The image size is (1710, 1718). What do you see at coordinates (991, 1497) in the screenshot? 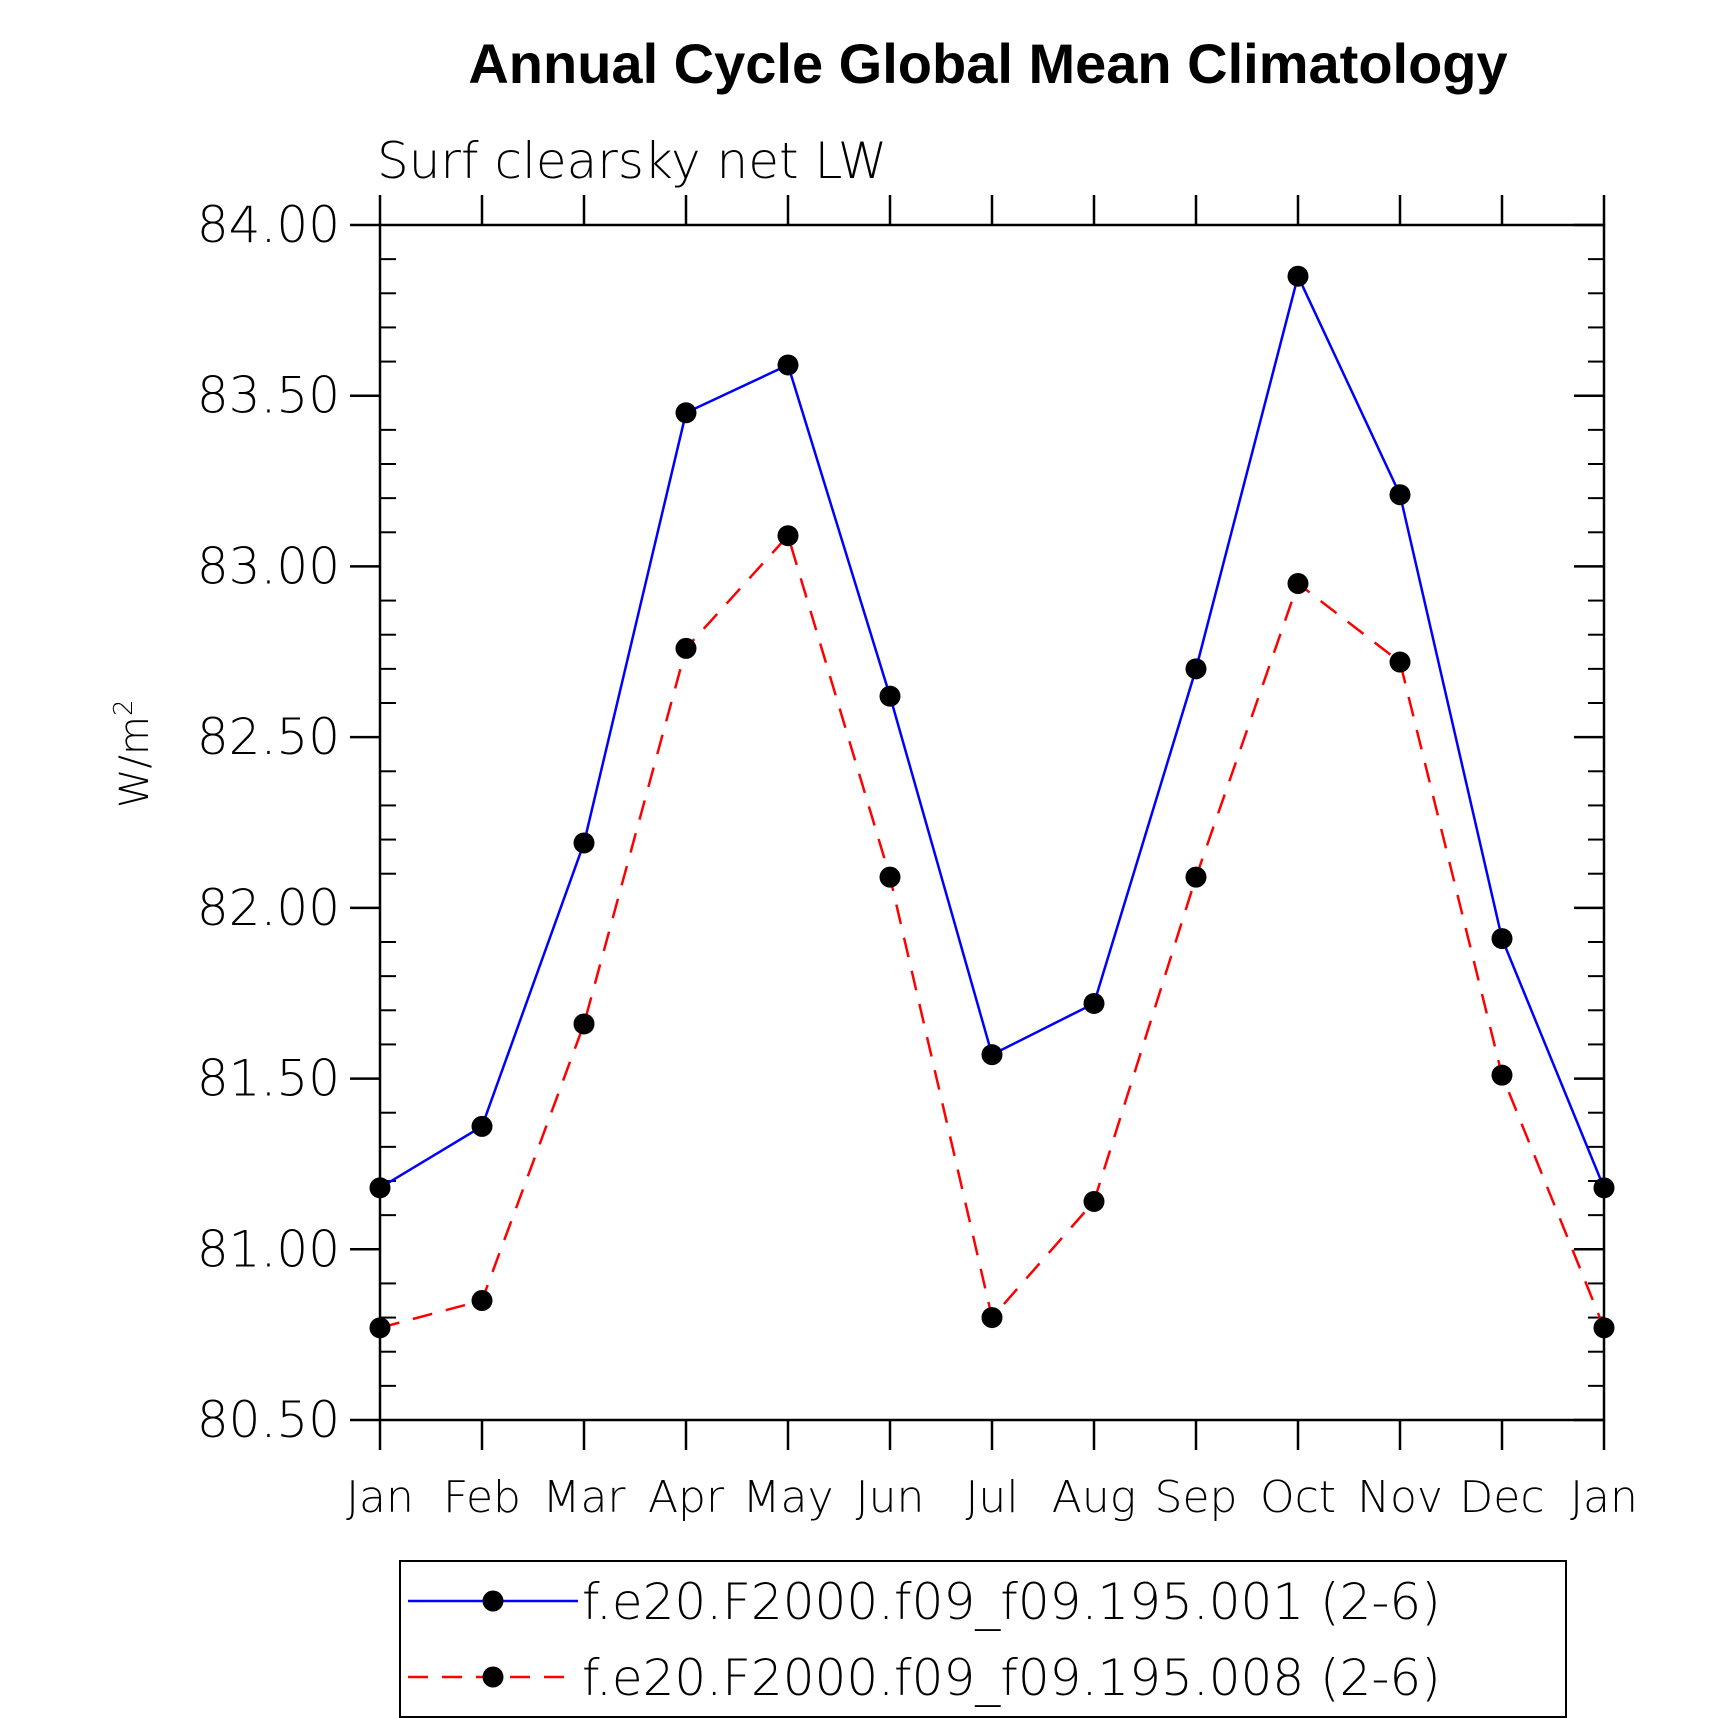
I see `x-tick-label: Jul` at bounding box center [991, 1497].